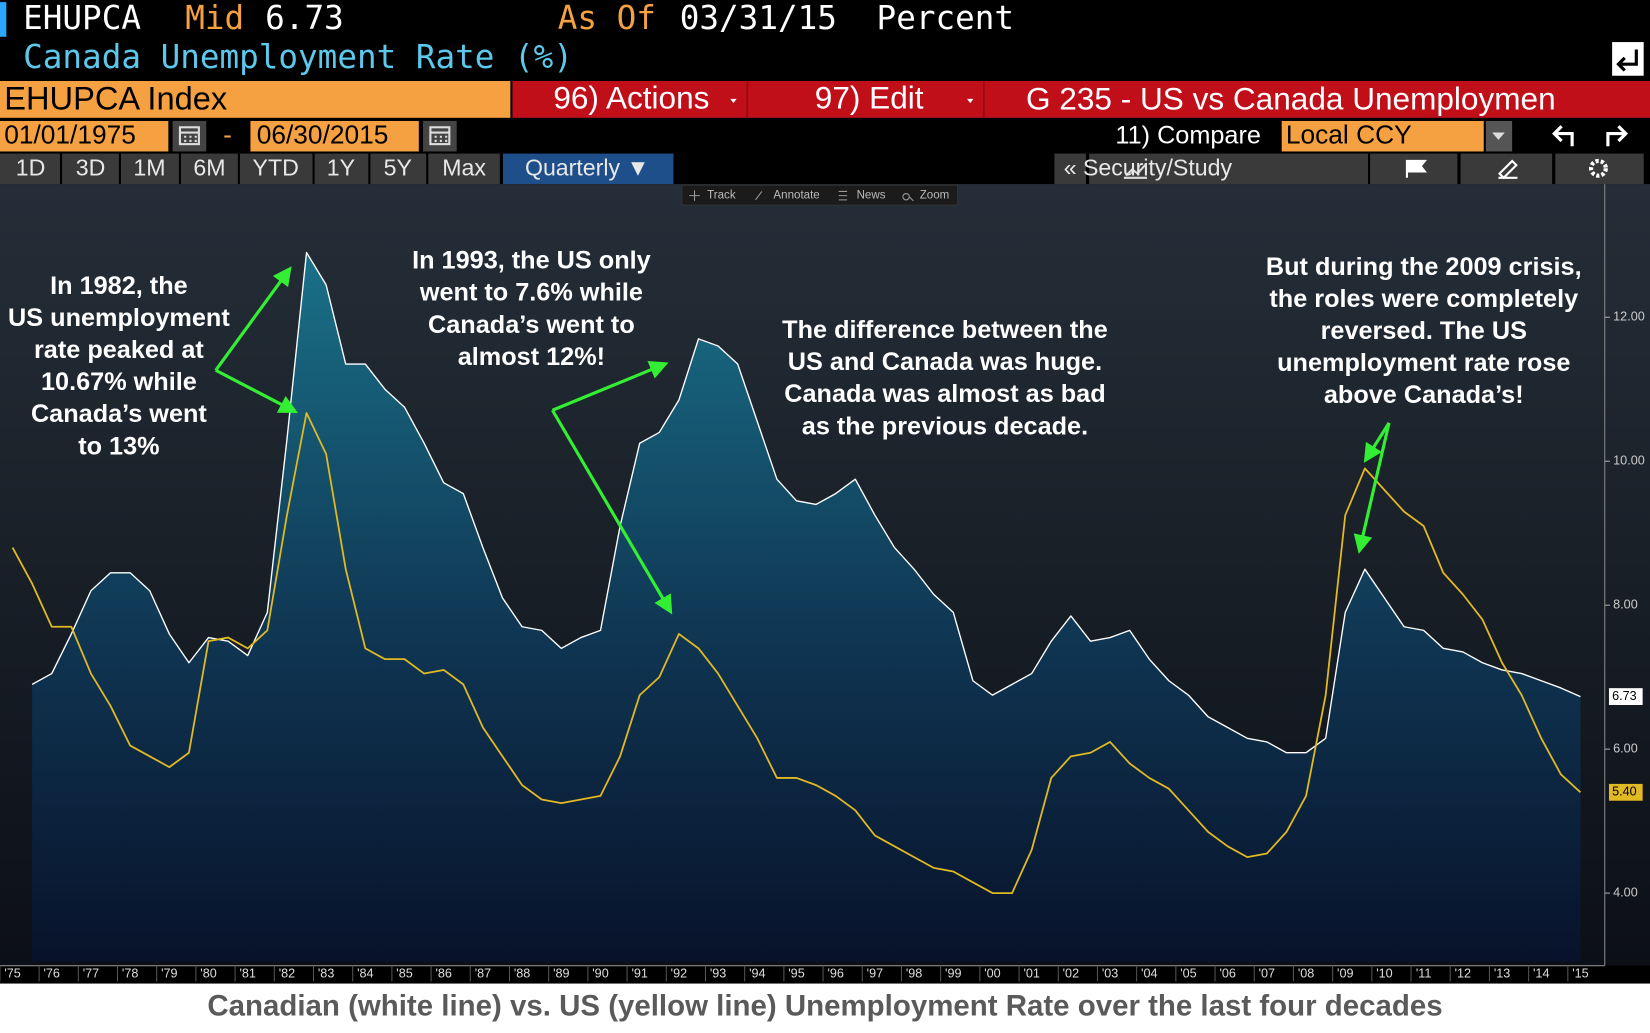 The image size is (1650, 1033). I want to click on annotation: as the previous decade., so click(945, 426).